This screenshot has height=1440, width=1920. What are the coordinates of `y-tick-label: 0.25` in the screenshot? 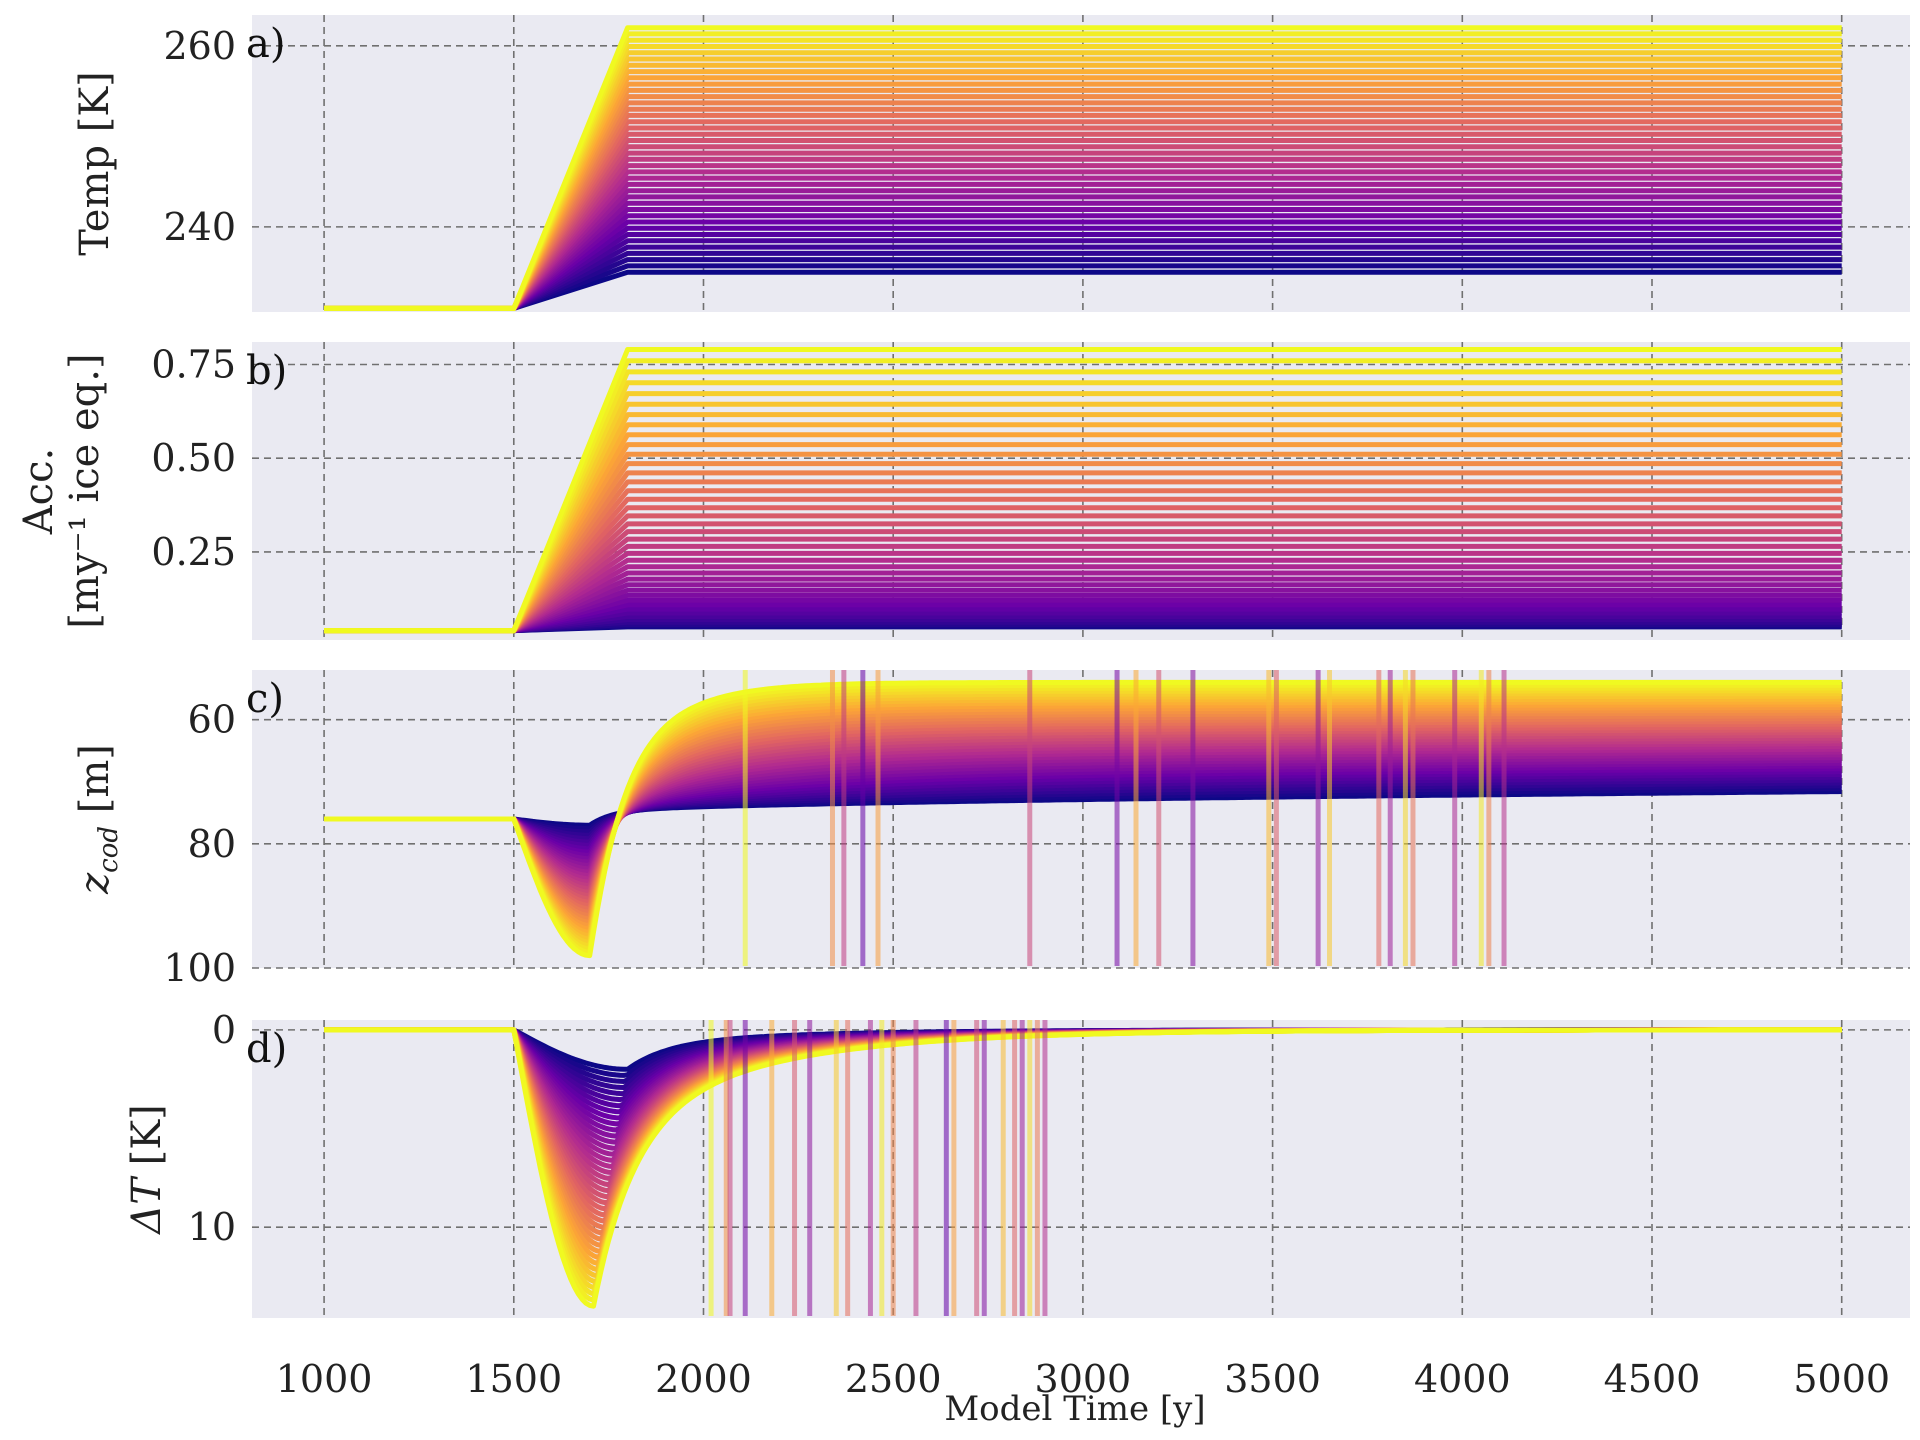 It's located at (193, 552).